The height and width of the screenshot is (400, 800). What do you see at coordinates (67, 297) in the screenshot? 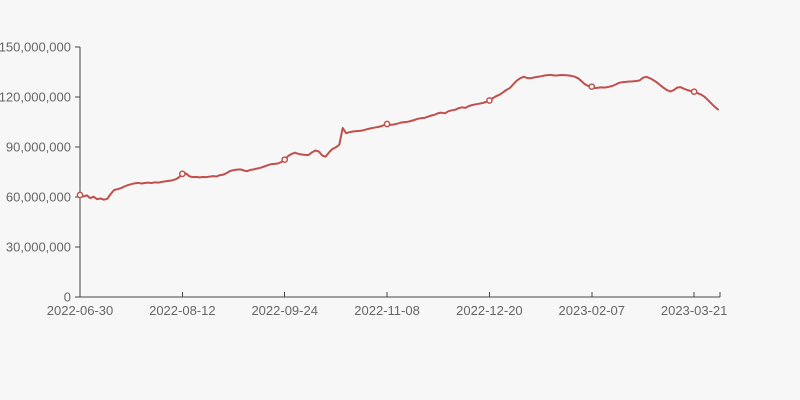
I see `y-axis-label: 0` at bounding box center [67, 297].